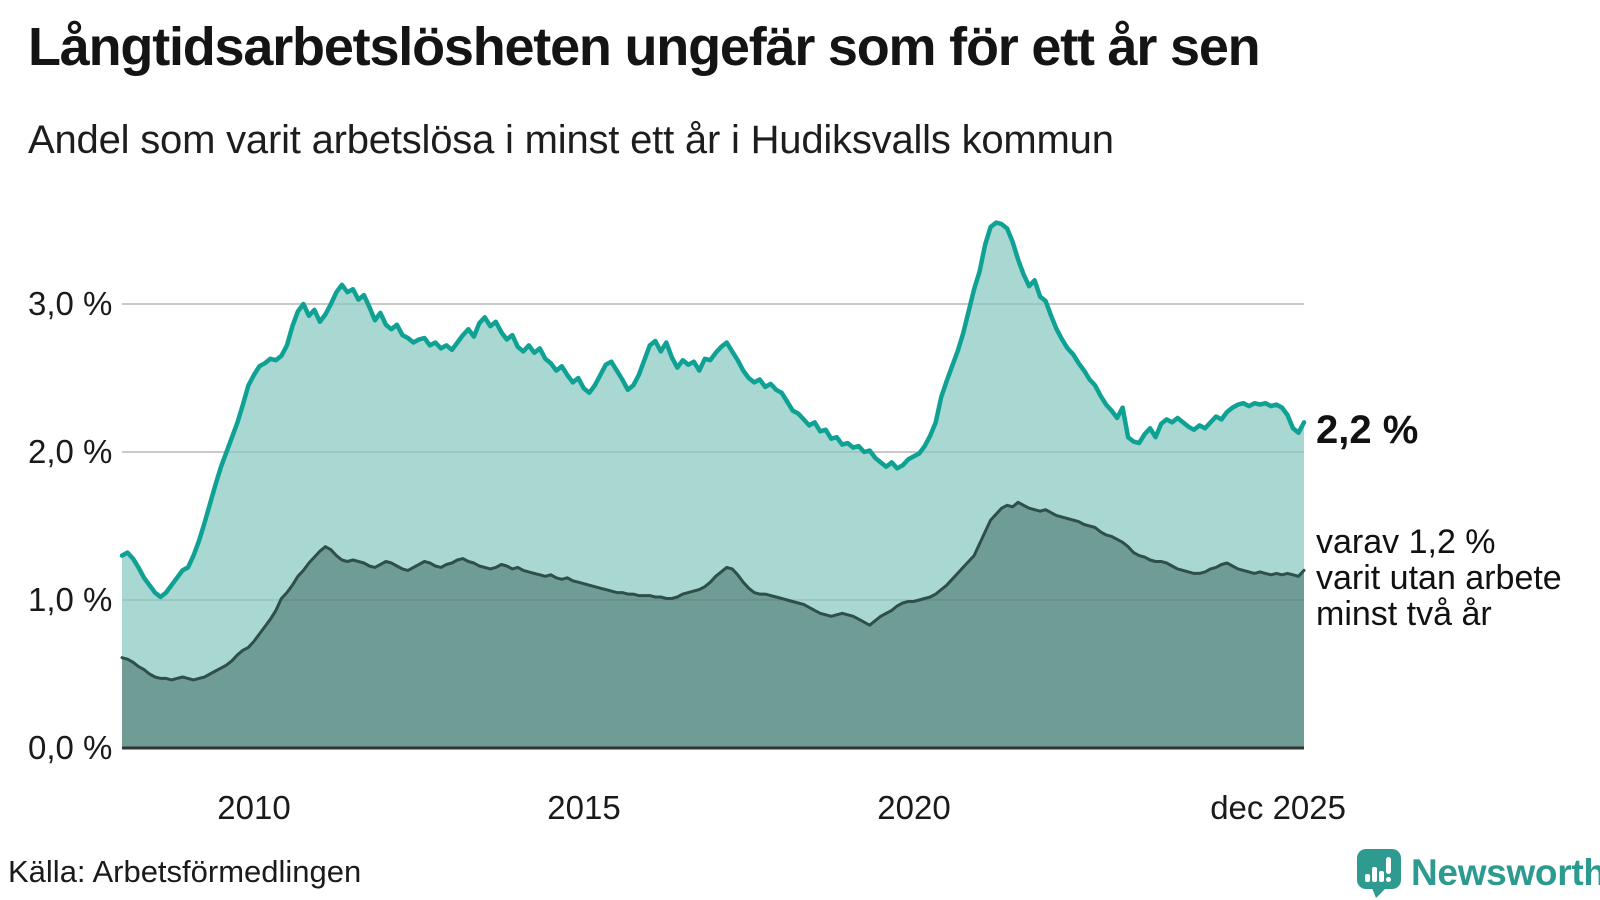 The width and height of the screenshot is (1600, 900). What do you see at coordinates (1404, 614) in the screenshot?
I see `subset-annotation-line-3: minst två år` at bounding box center [1404, 614].